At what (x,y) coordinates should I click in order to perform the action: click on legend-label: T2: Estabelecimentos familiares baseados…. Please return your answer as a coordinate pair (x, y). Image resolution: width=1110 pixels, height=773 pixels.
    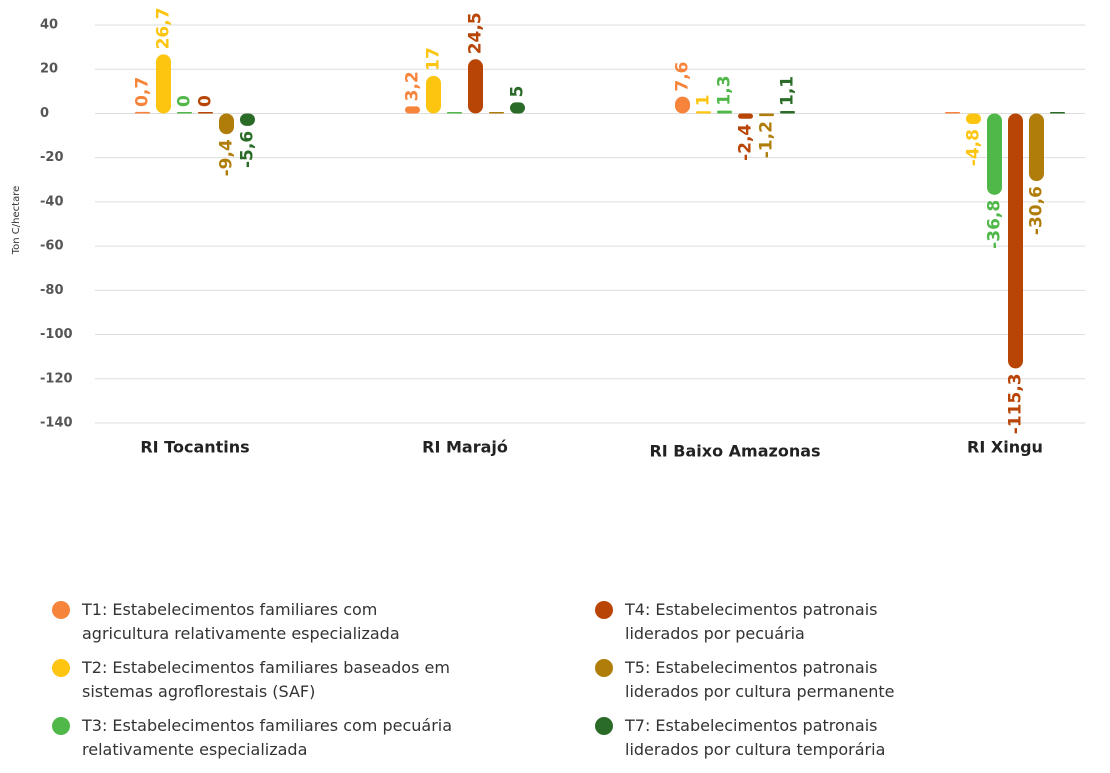
    Looking at the image, I should click on (266, 679).